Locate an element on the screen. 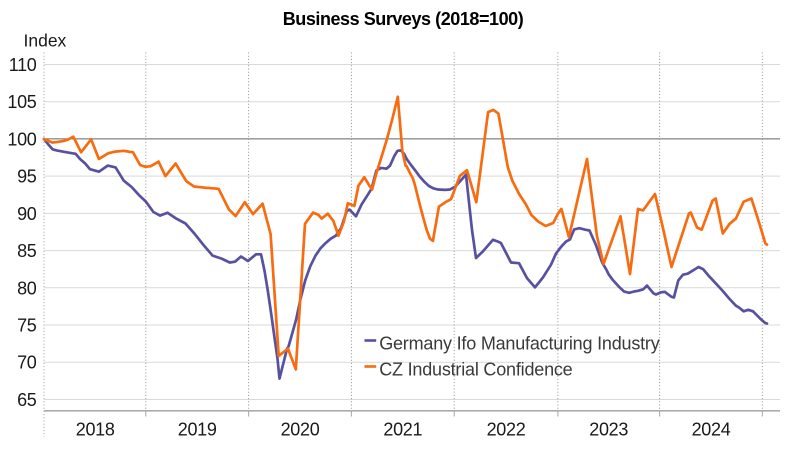 The height and width of the screenshot is (450, 800). svg-text: 95 is located at coordinates (27, 177).